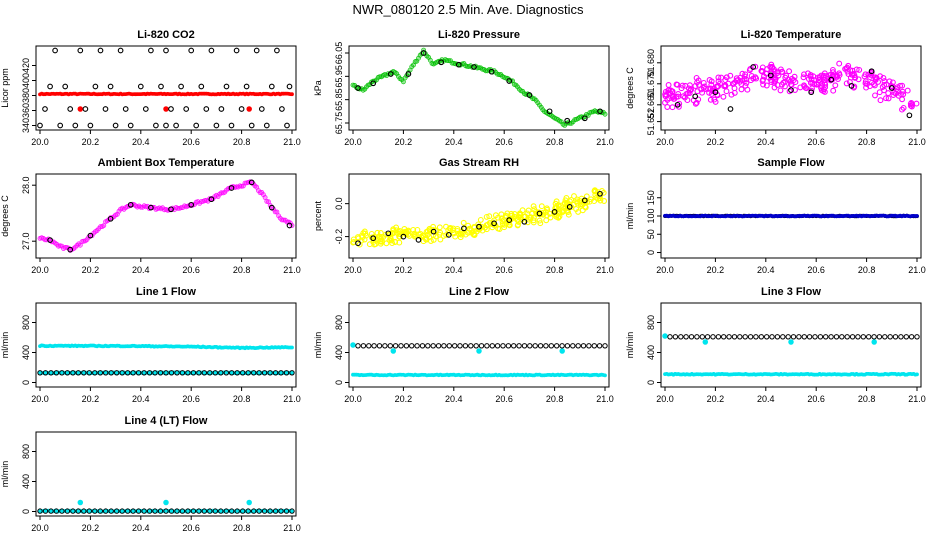 This screenshot has width=936, height=540. I want to click on y-tick-label: 51.660, so click(651, 105).